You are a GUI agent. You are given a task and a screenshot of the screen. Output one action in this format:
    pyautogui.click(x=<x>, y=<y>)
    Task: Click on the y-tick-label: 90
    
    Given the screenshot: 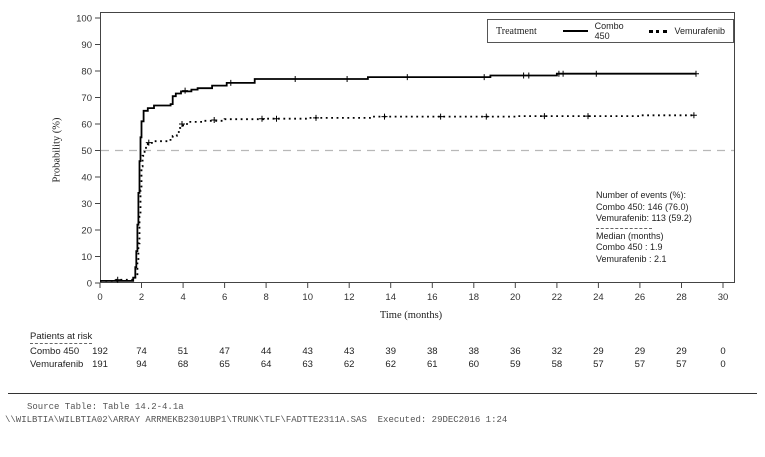 What is the action you would take?
    pyautogui.click(x=86, y=45)
    